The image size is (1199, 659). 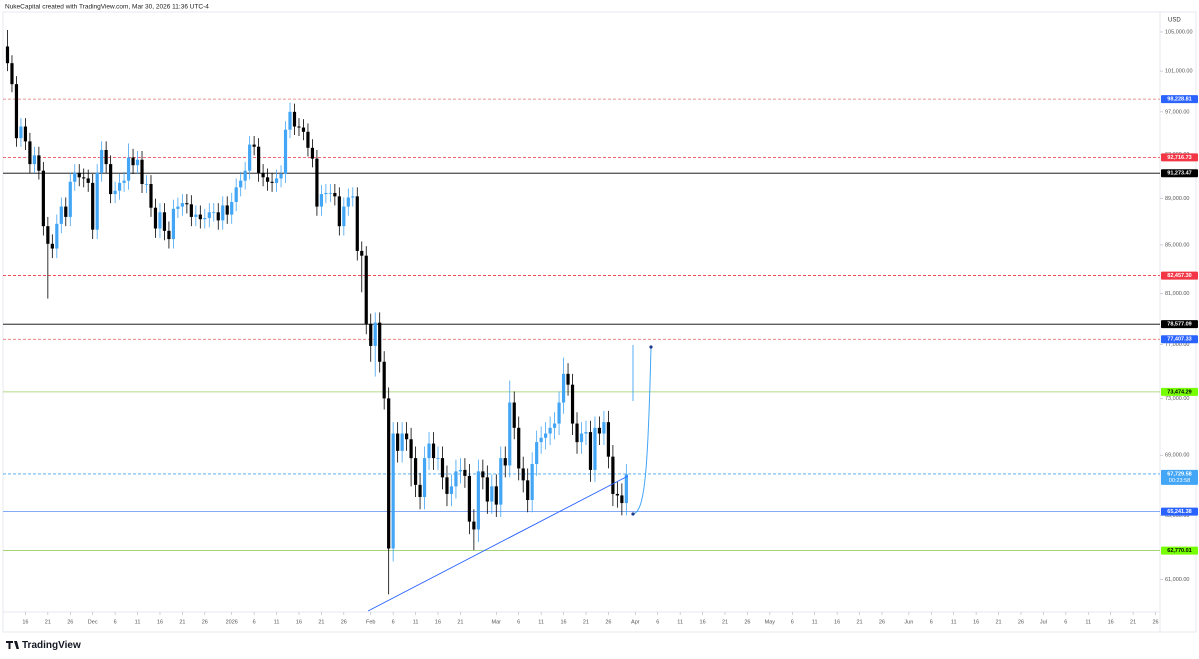 What do you see at coordinates (651, 347) in the screenshot?
I see `projection-point` at bounding box center [651, 347].